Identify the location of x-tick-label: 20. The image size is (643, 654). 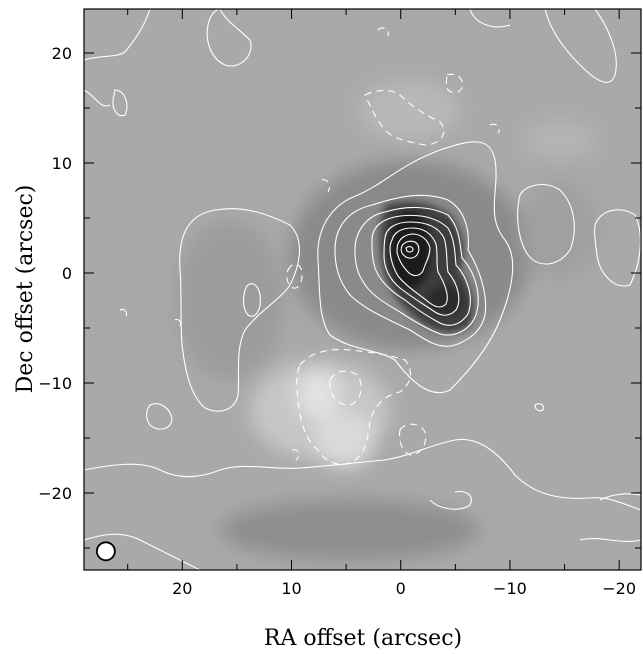
(182, 588).